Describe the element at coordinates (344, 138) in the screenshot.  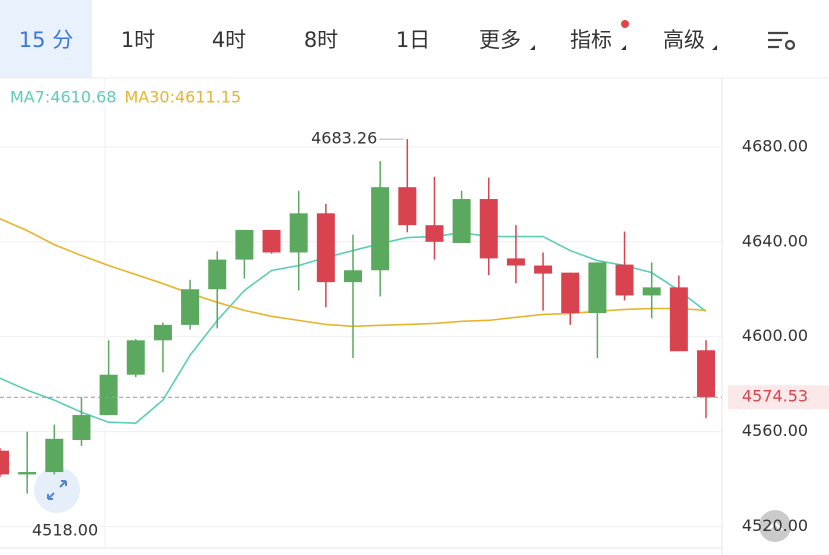
I see `max-label: 4683.26` at that location.